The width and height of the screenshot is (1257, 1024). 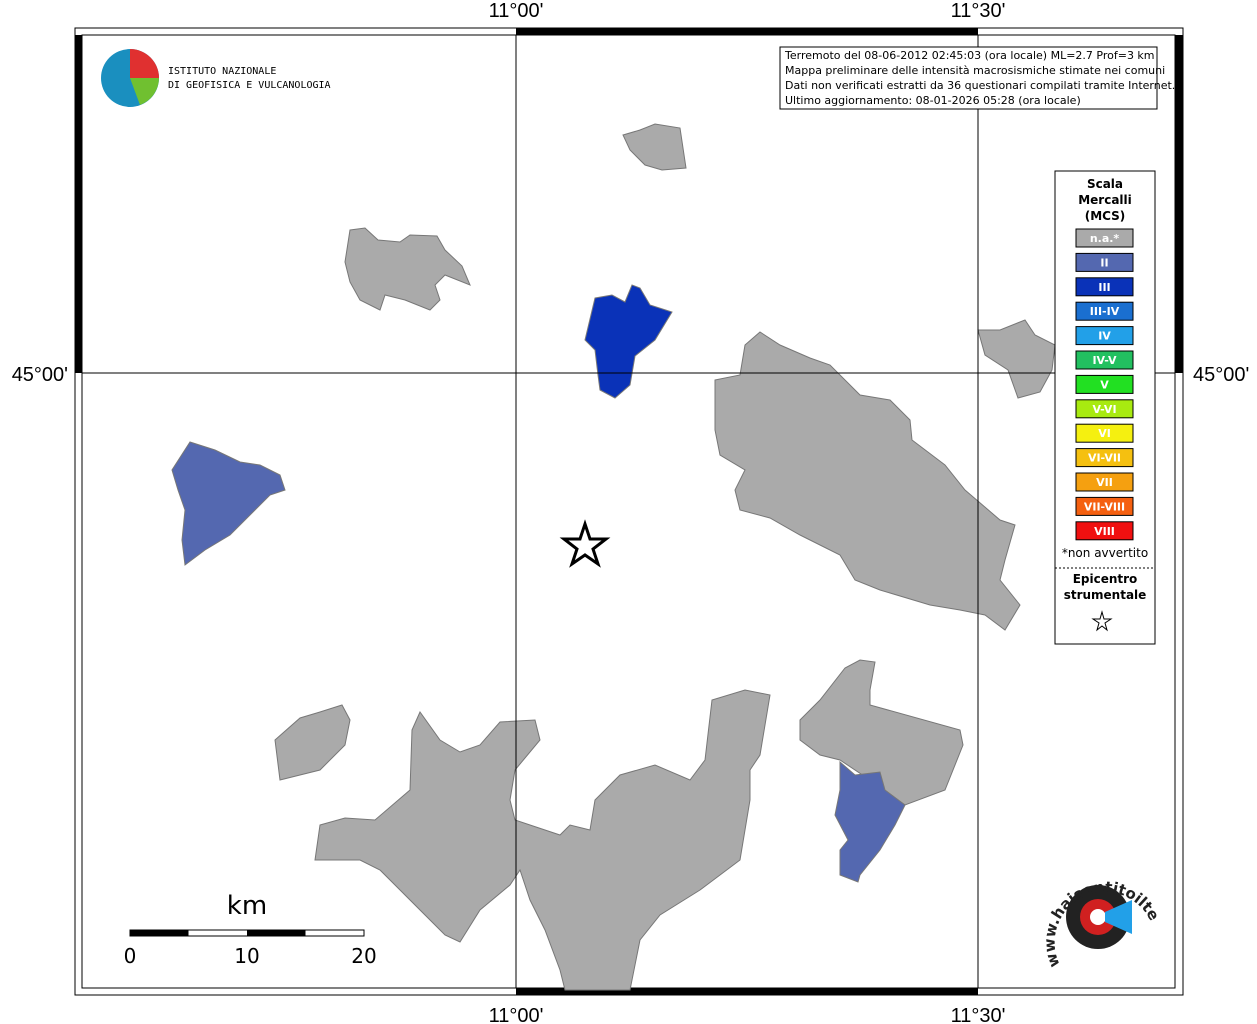 I want to click on logo-text: DI GEOFISICA E VULCANOLOGIA, so click(x=249, y=85).